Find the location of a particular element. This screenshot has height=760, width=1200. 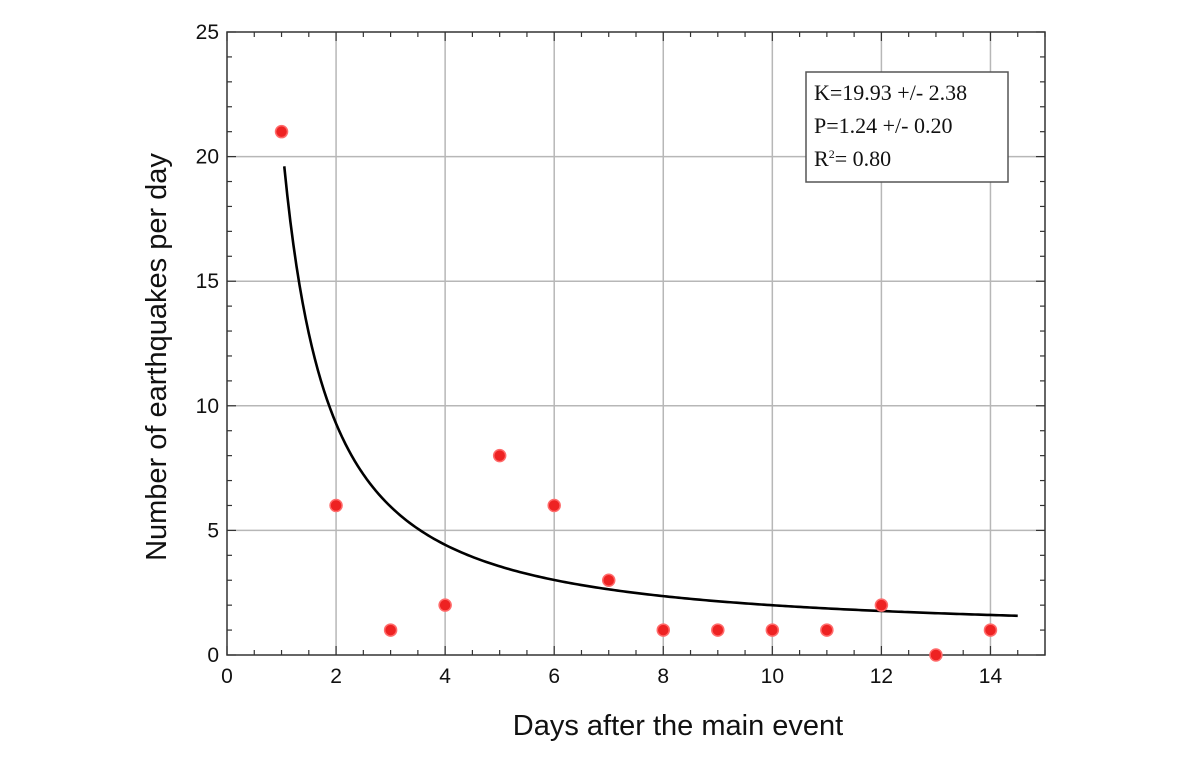

stat-r2: R2= 0.80 is located at coordinates (852, 158).